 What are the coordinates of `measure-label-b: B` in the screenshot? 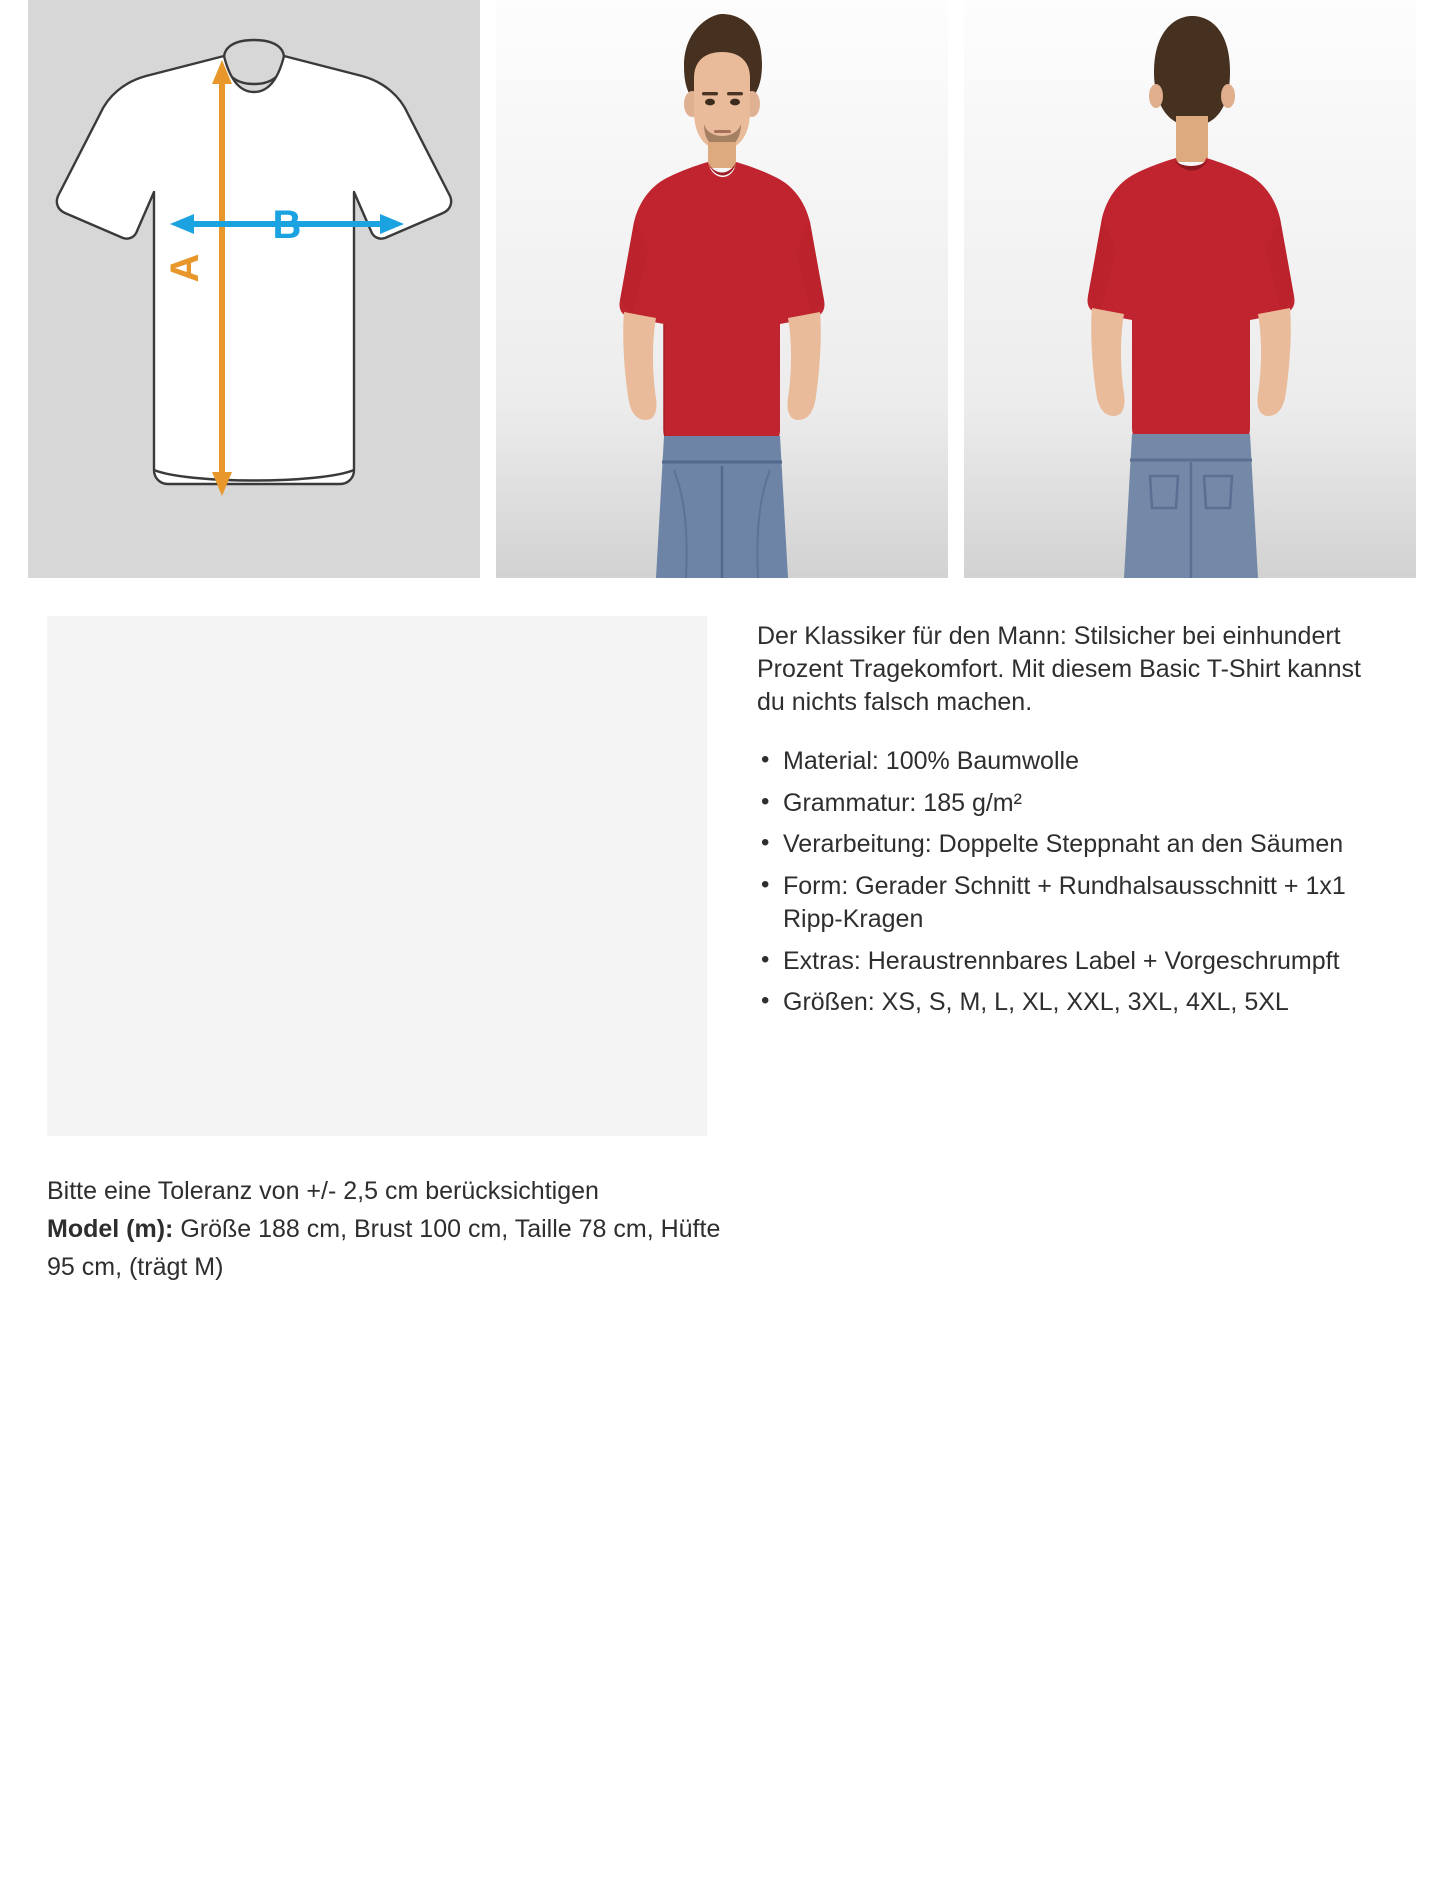 It's located at (287, 225).